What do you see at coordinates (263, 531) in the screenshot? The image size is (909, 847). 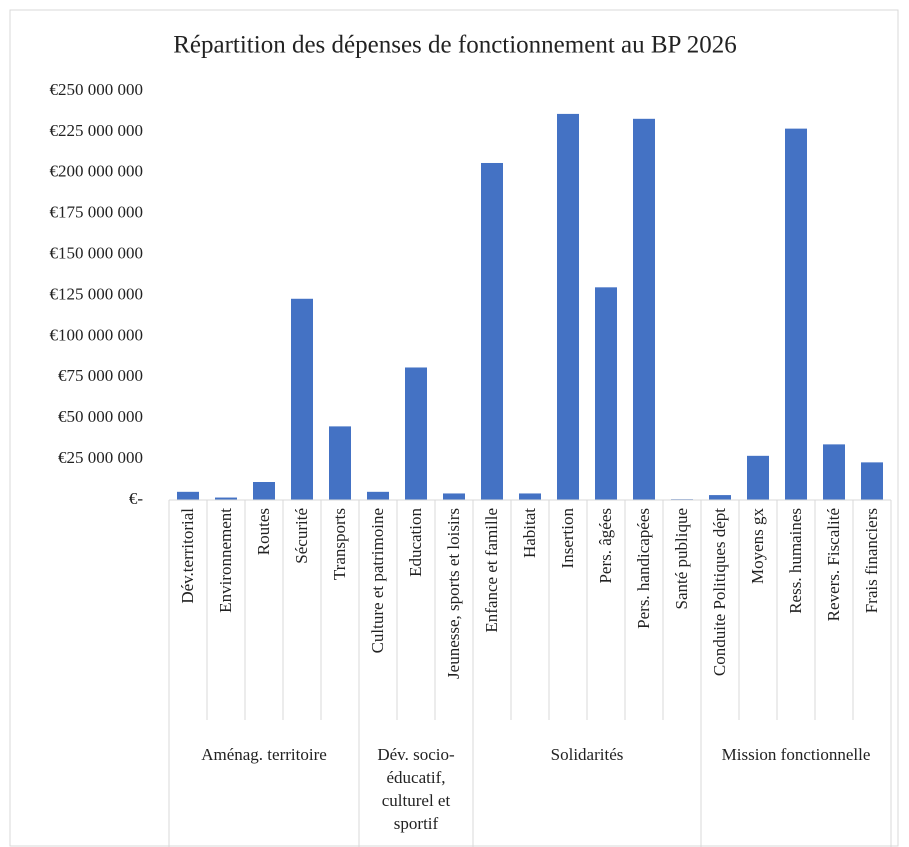 I see `x-tick-label: Routes` at bounding box center [263, 531].